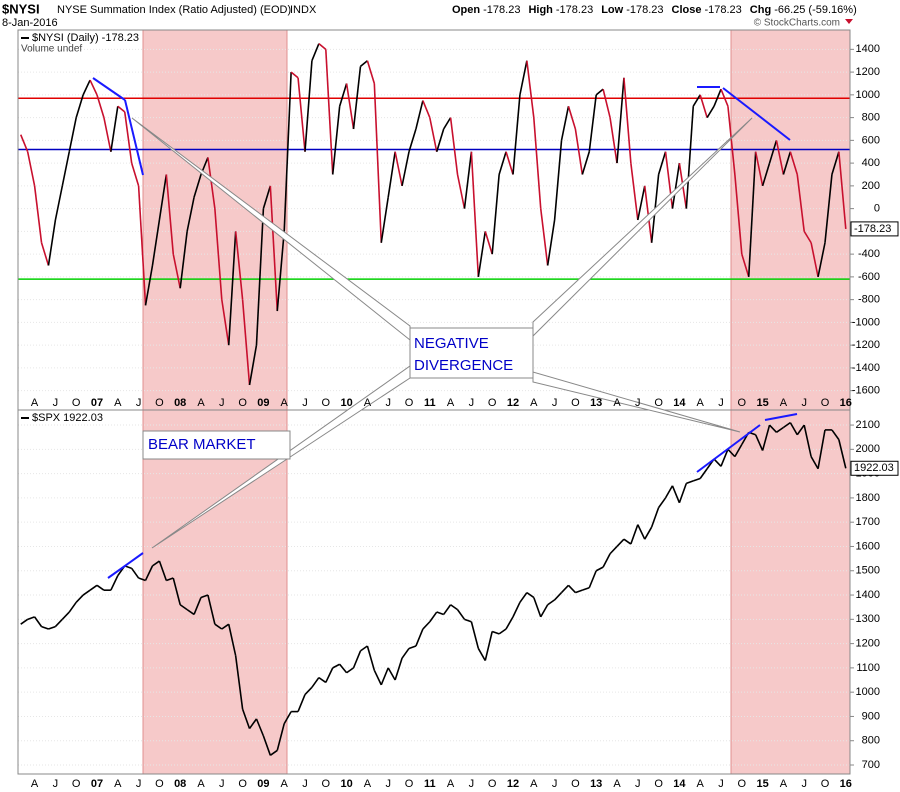 The width and height of the screenshot is (900, 792). I want to click on x-tick-label: 07, so click(97, 784).